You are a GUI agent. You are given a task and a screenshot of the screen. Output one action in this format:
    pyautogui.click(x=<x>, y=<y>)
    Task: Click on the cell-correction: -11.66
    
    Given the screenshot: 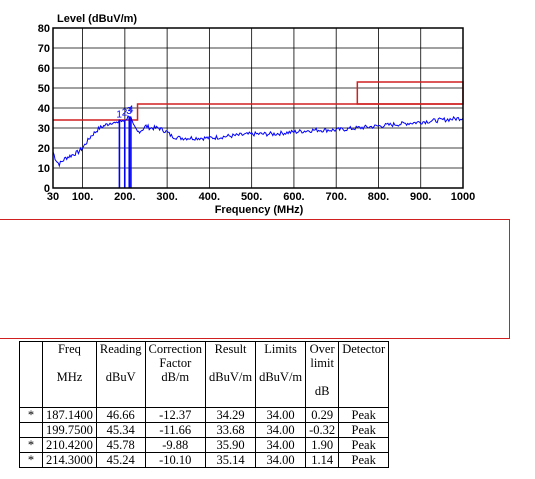 What is the action you would take?
    pyautogui.click(x=175, y=430)
    